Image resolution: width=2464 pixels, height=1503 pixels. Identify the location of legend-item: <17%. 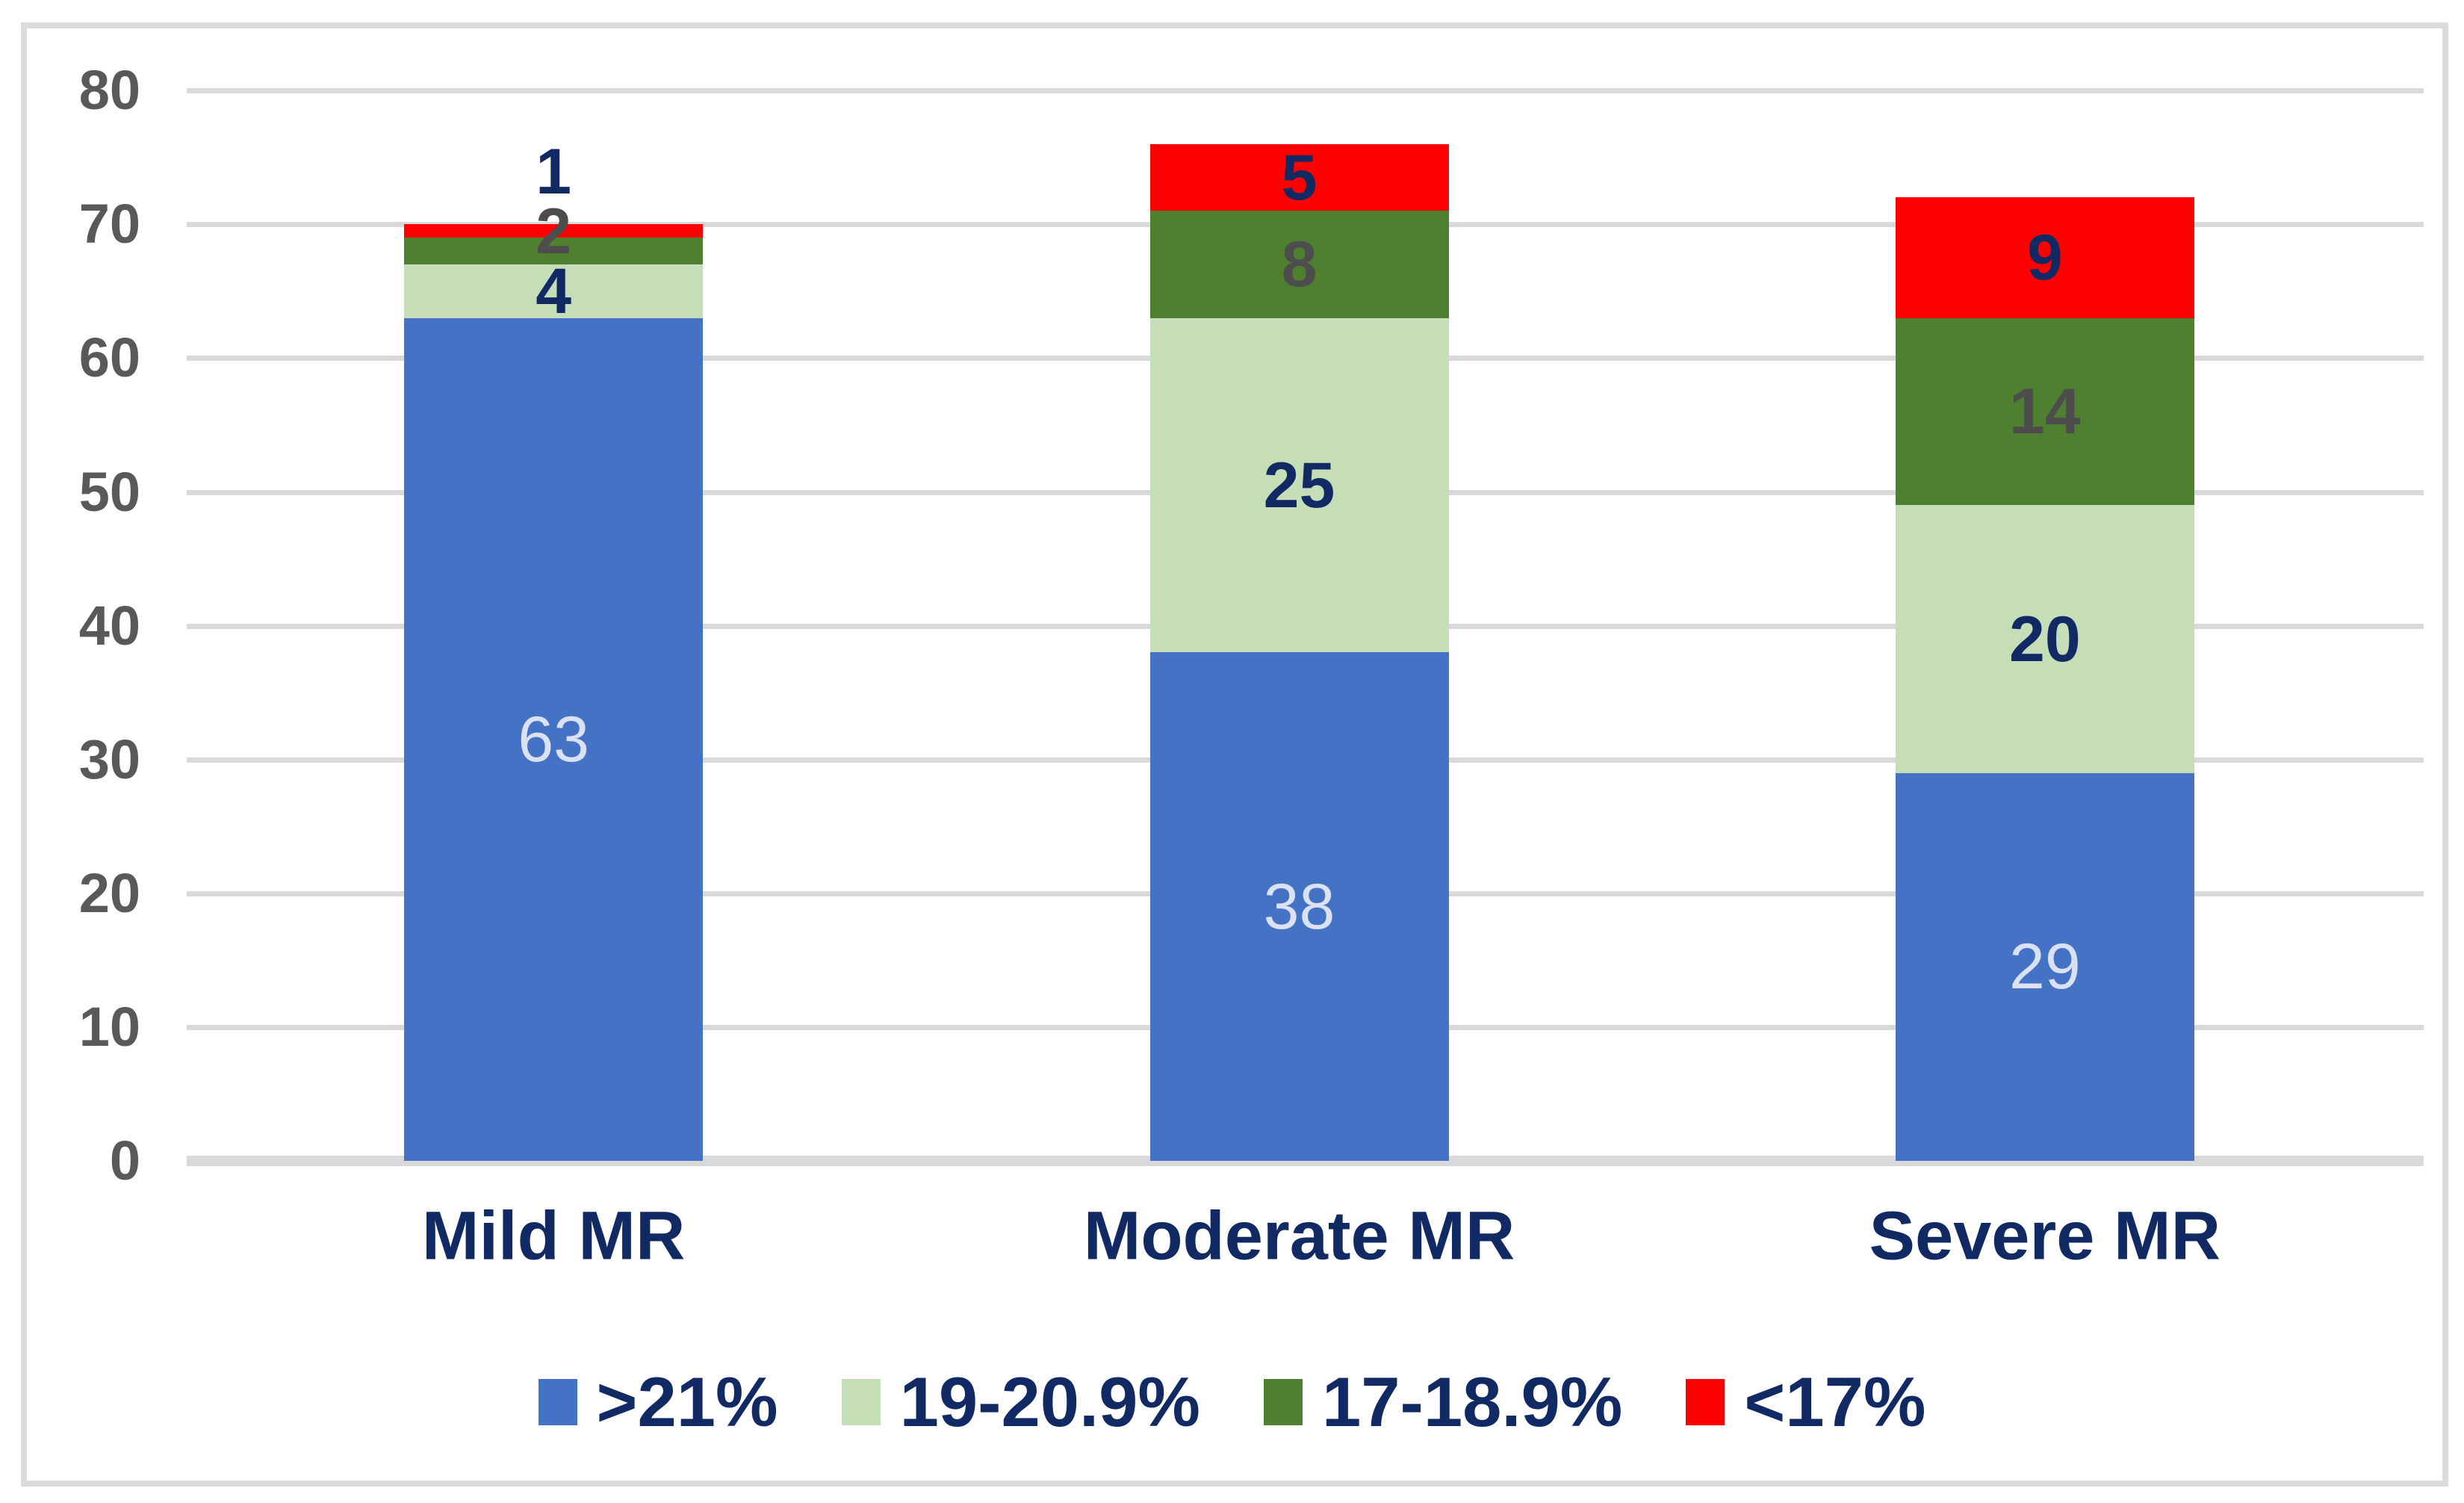
(1805, 1402).